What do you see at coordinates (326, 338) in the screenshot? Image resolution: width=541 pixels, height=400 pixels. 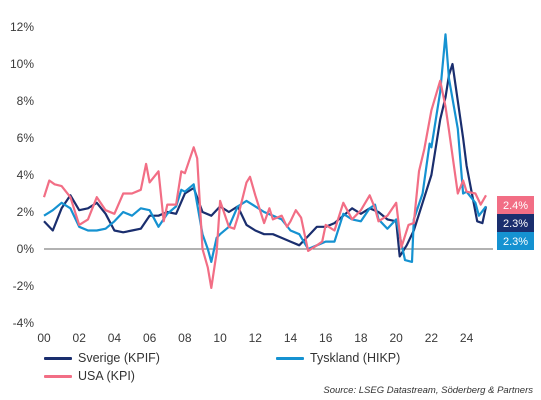 I see `x-tick-label: 16` at bounding box center [326, 338].